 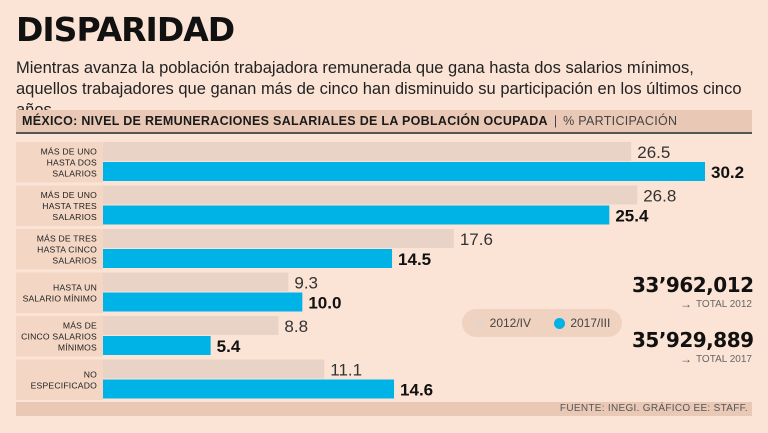 I want to click on category-label: CINCO SALARIOS, so click(x=59, y=336).